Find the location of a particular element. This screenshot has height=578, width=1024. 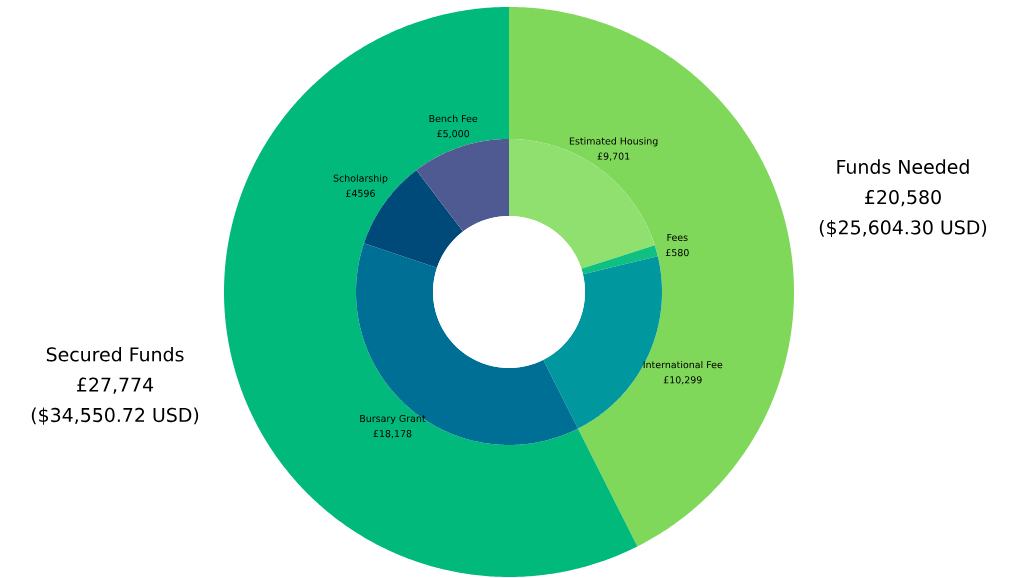

data-label: £10,299 is located at coordinates (682, 380).